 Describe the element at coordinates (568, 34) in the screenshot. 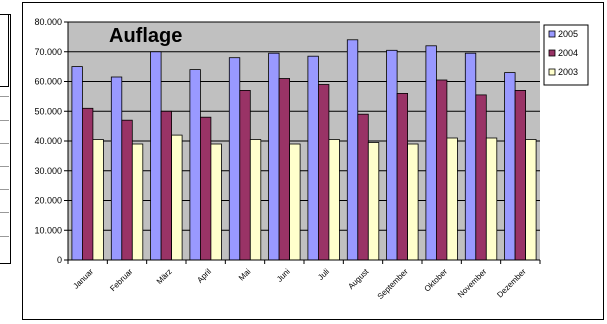

I see `legend-label-2005: 2005` at that location.